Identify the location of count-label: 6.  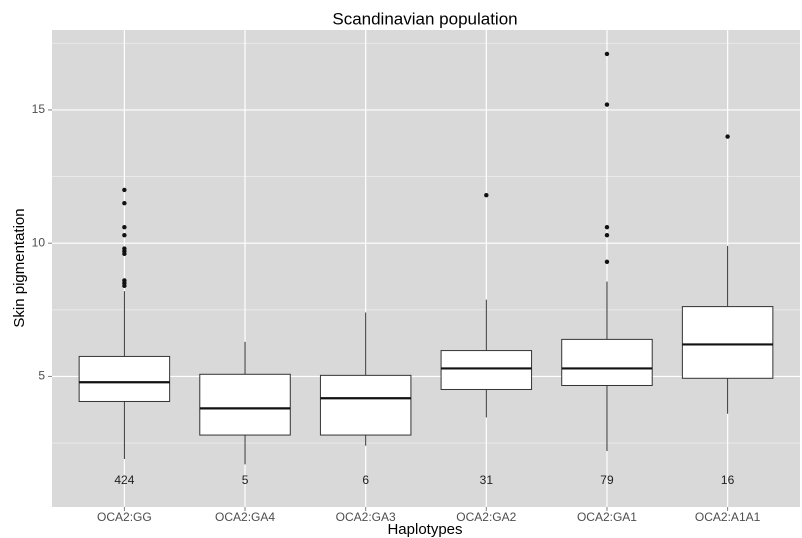
(365, 480).